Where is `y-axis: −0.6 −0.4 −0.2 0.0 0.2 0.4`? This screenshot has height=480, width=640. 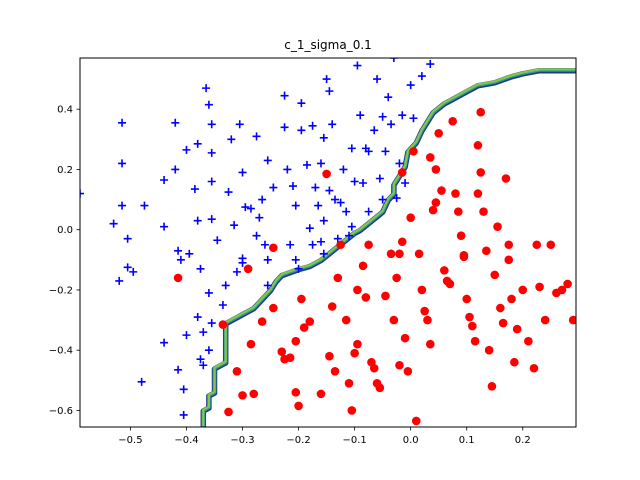
y-axis: −0.6 −0.4 −0.2 0.0 0.2 0.4 is located at coordinates (64, 261).